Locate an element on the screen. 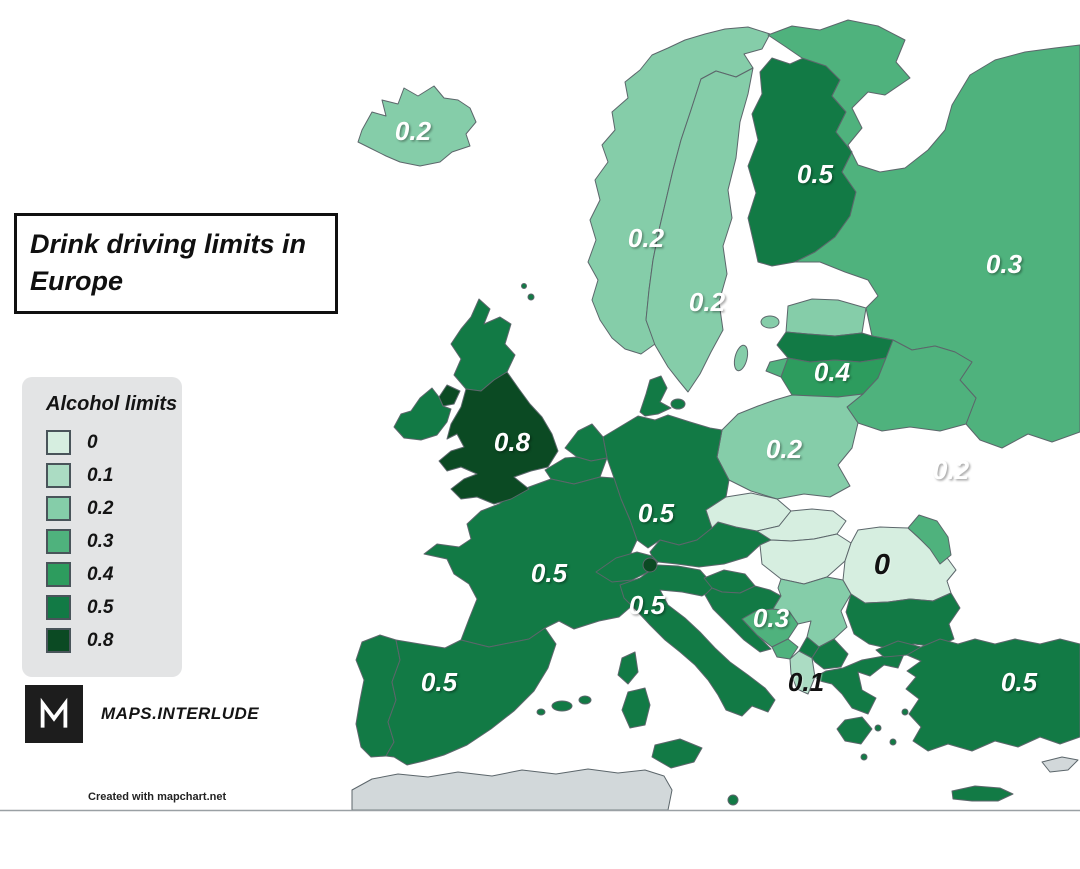 The width and height of the screenshot is (1080, 869). legend-item: 0.8 is located at coordinates (114, 640).